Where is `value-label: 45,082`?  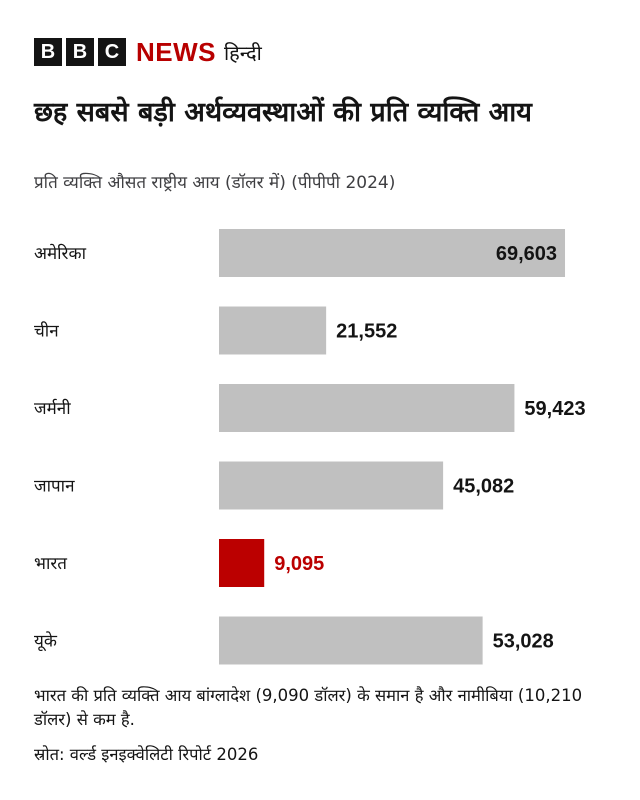
value-label: 45,082 is located at coordinates (483, 487).